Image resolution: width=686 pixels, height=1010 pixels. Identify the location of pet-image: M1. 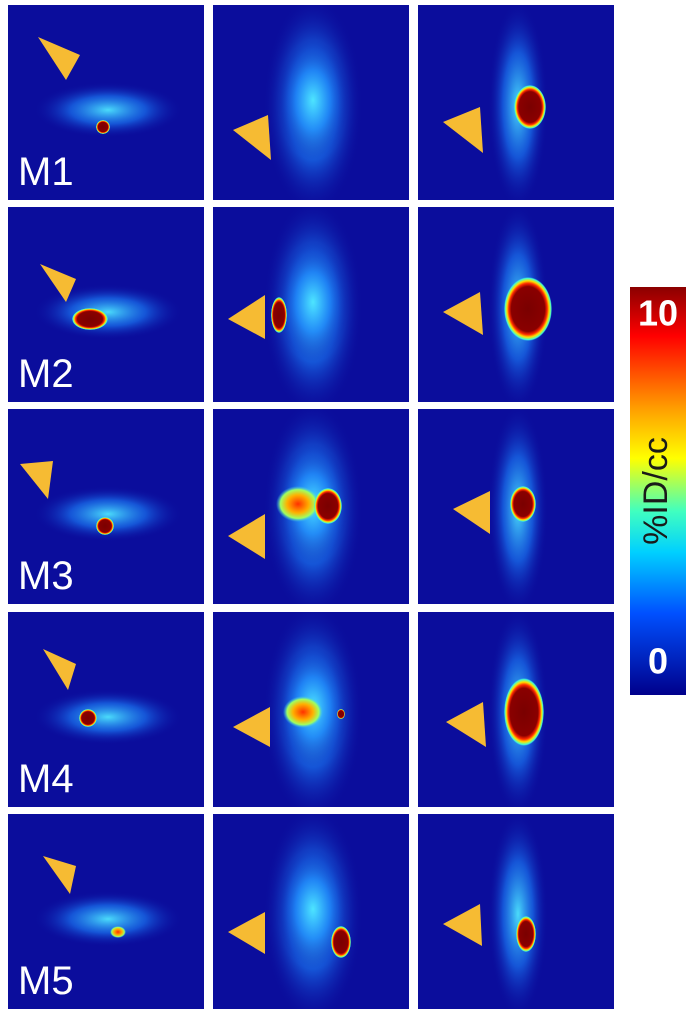
(106, 102).